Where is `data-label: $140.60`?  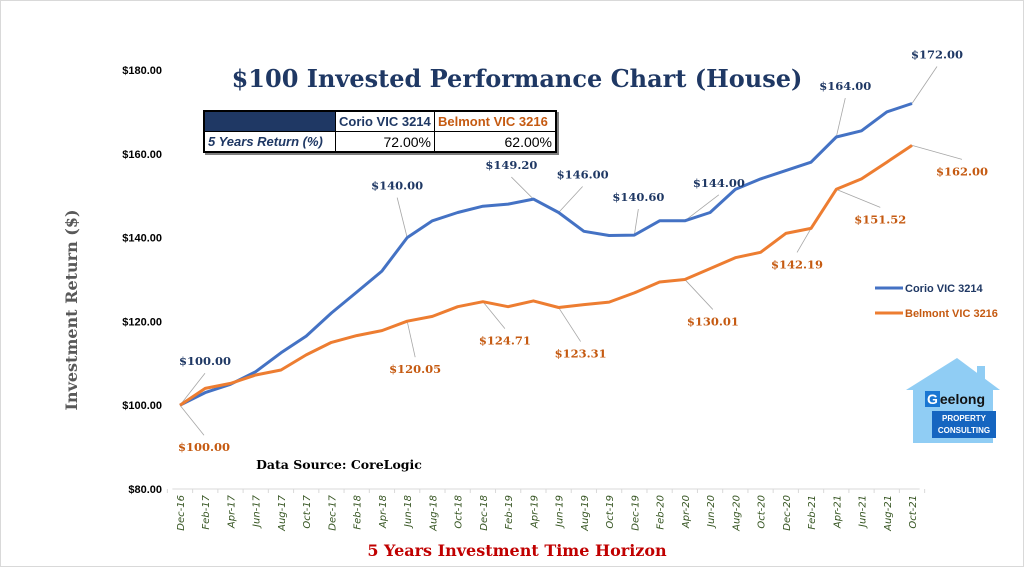 data-label: $140.60 is located at coordinates (638, 197).